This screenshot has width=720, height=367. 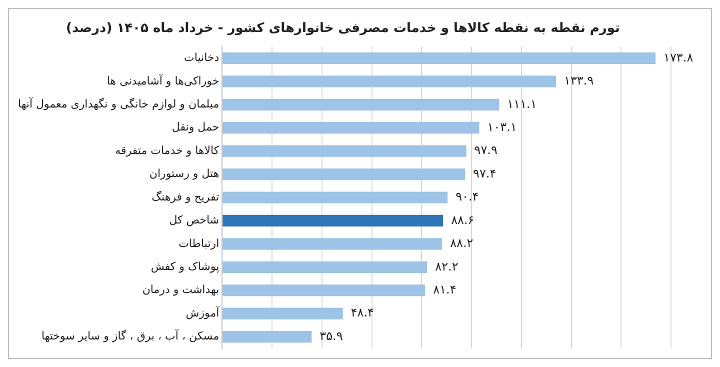 I want to click on y-tick-label: ارتباطات, so click(x=199, y=243).